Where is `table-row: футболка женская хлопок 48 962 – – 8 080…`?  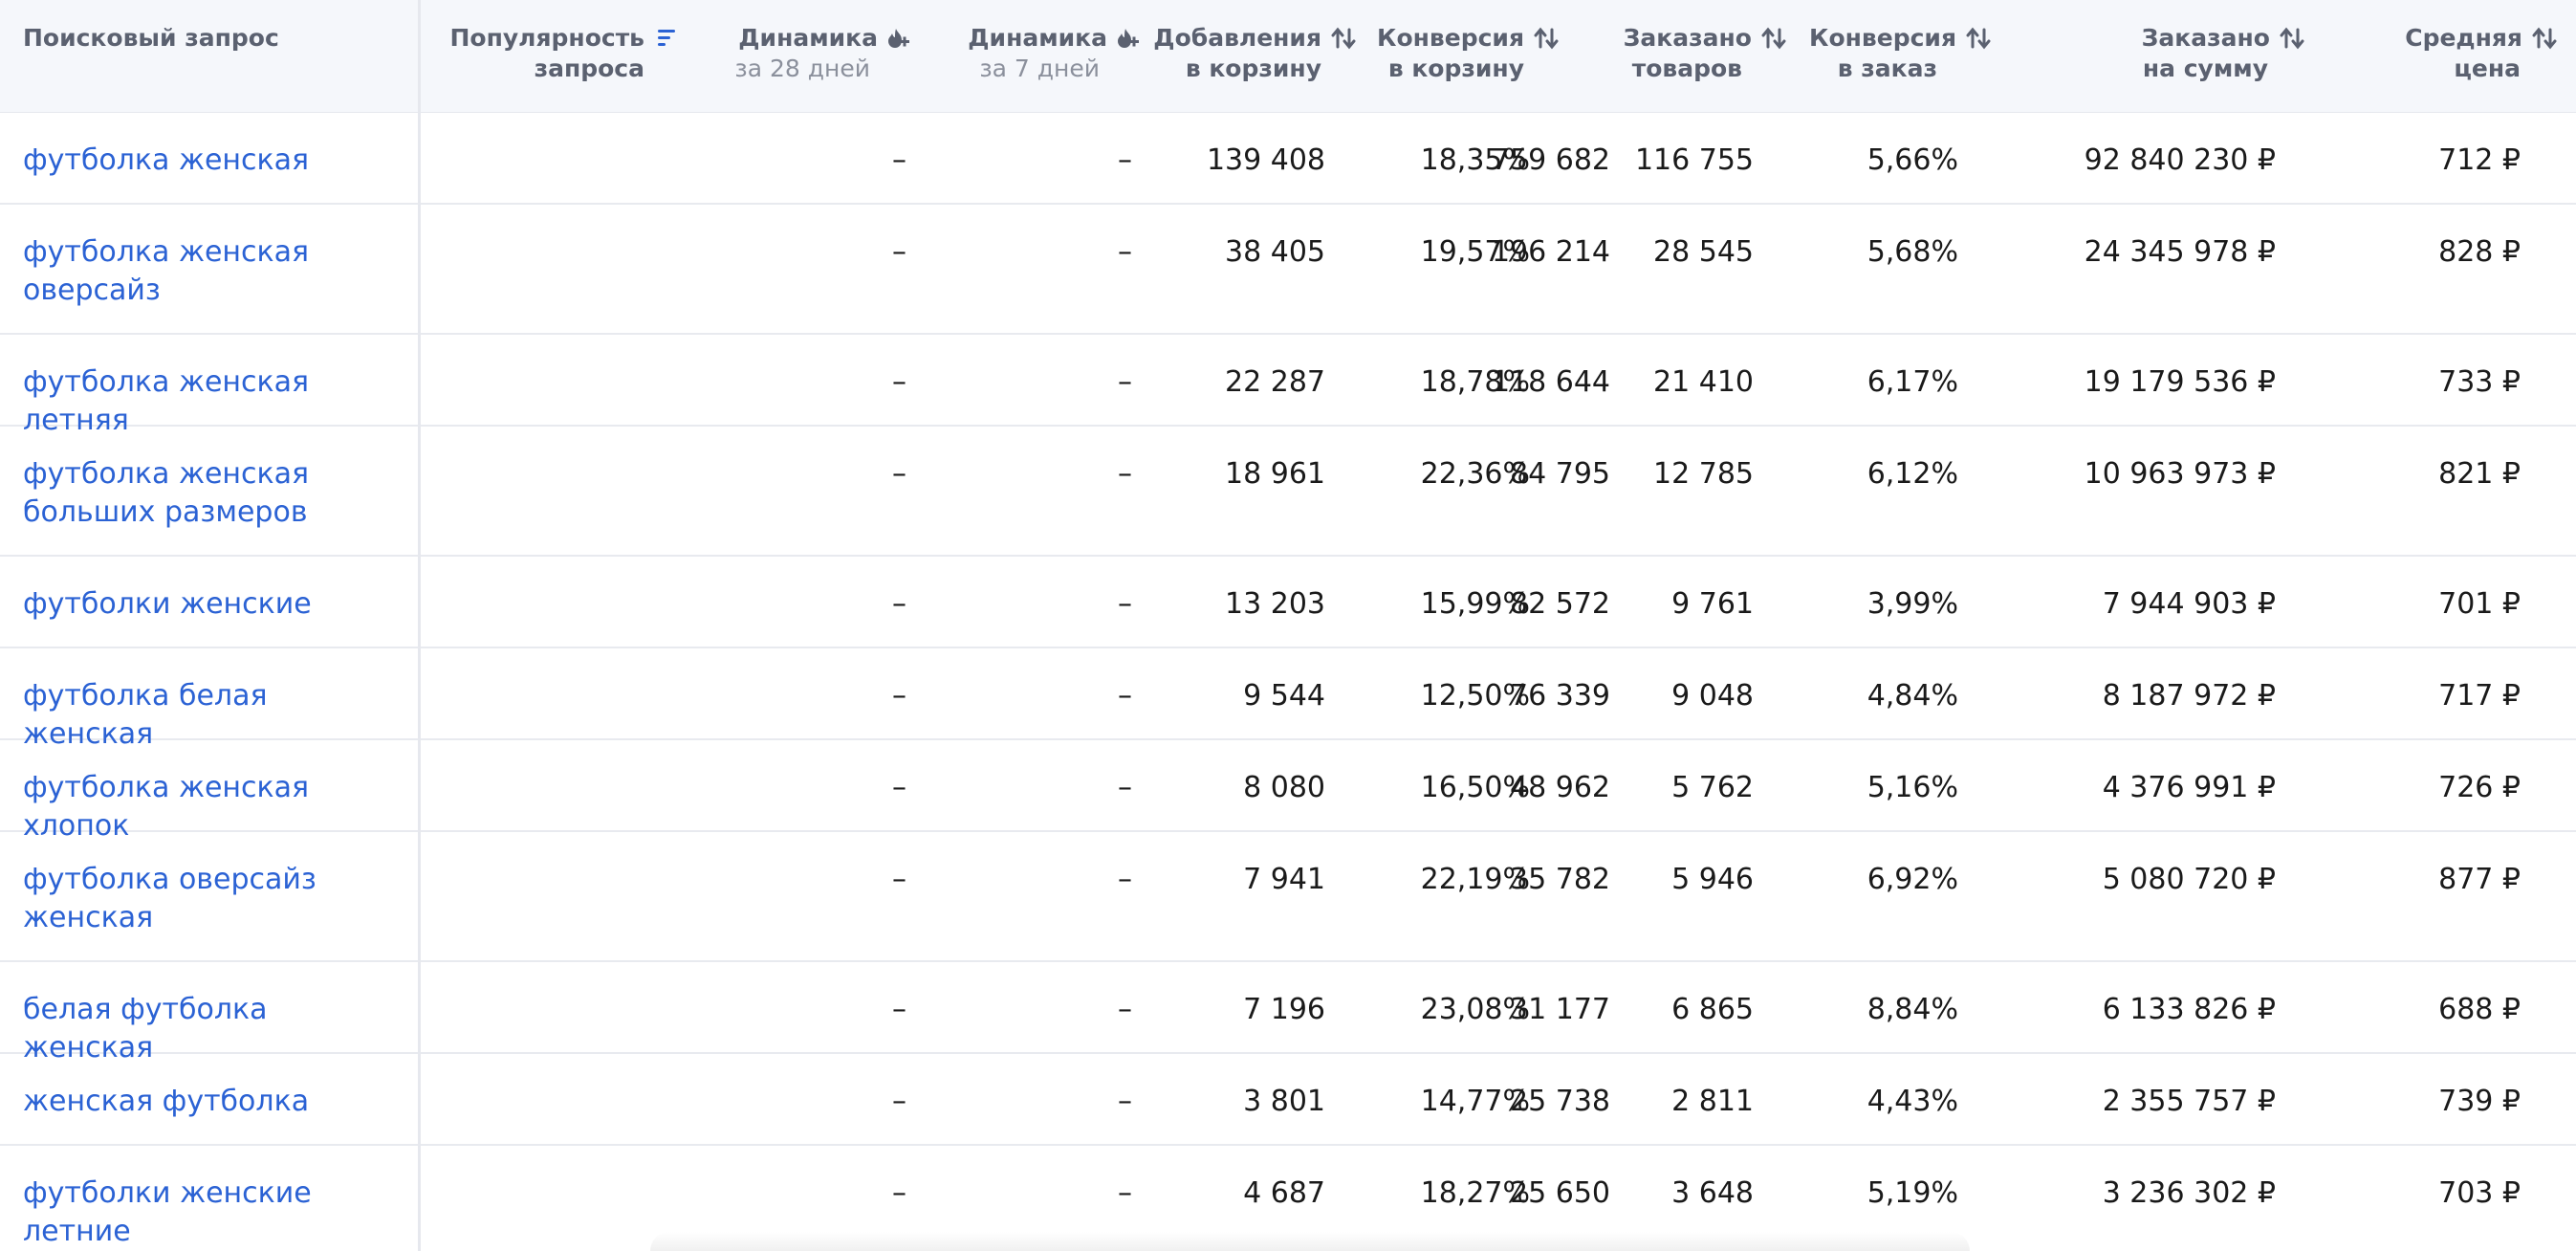
table-row: футболка женская хлопок 48 962 – – 8 080… is located at coordinates (1288, 791).